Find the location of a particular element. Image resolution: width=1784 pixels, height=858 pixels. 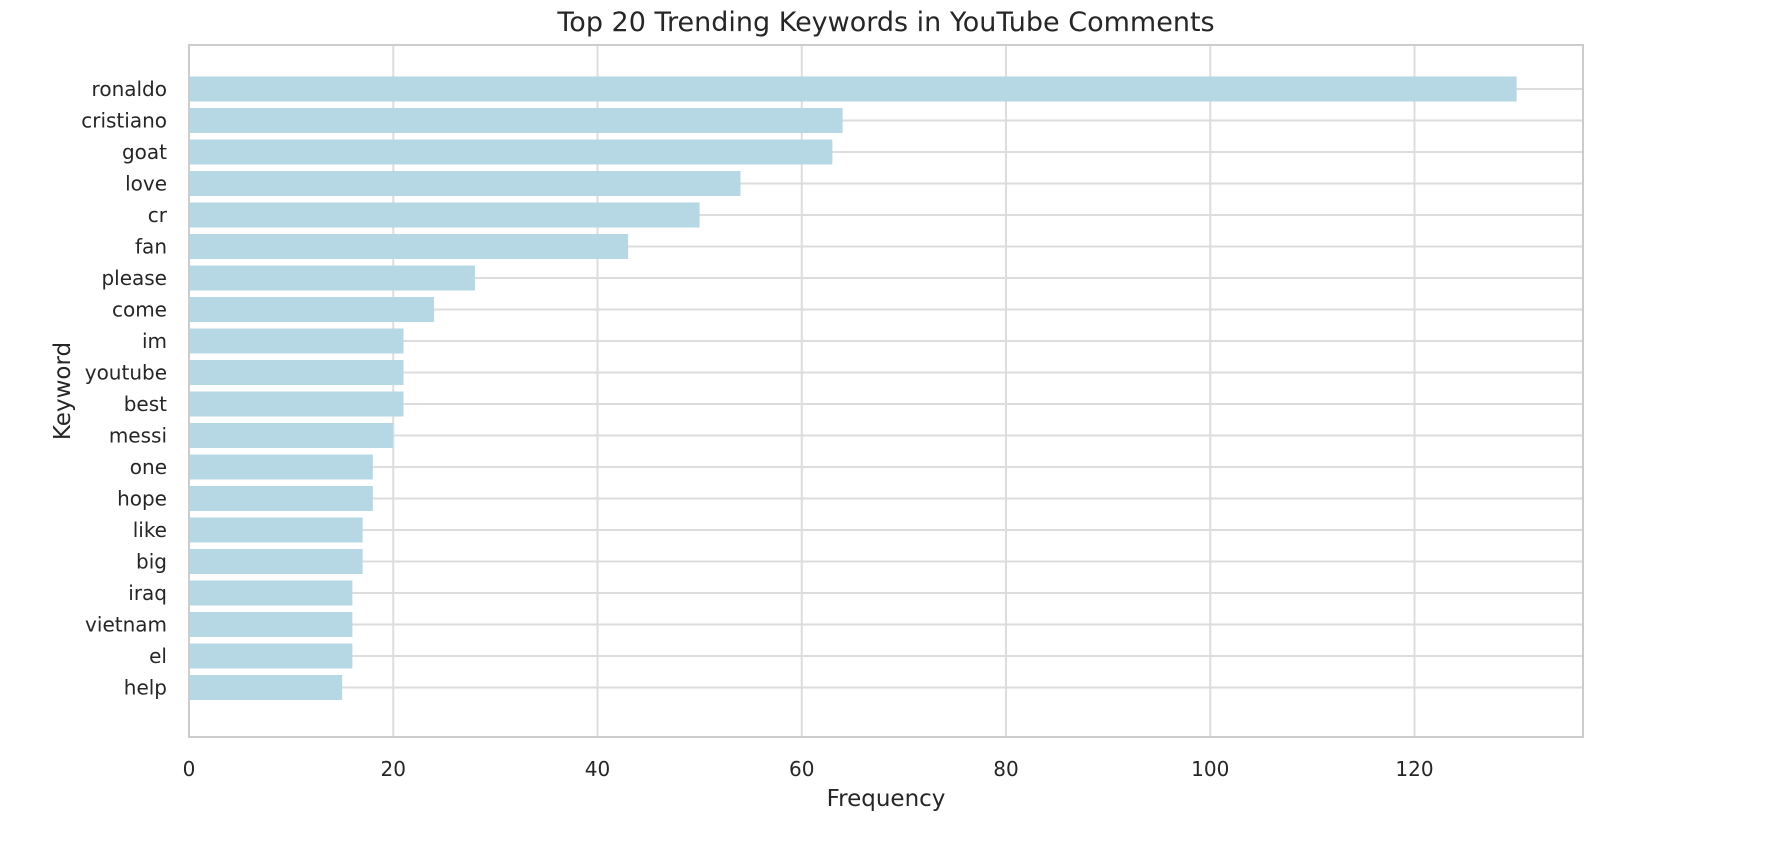

x-tick-label: 0 is located at coordinates (189, 769).